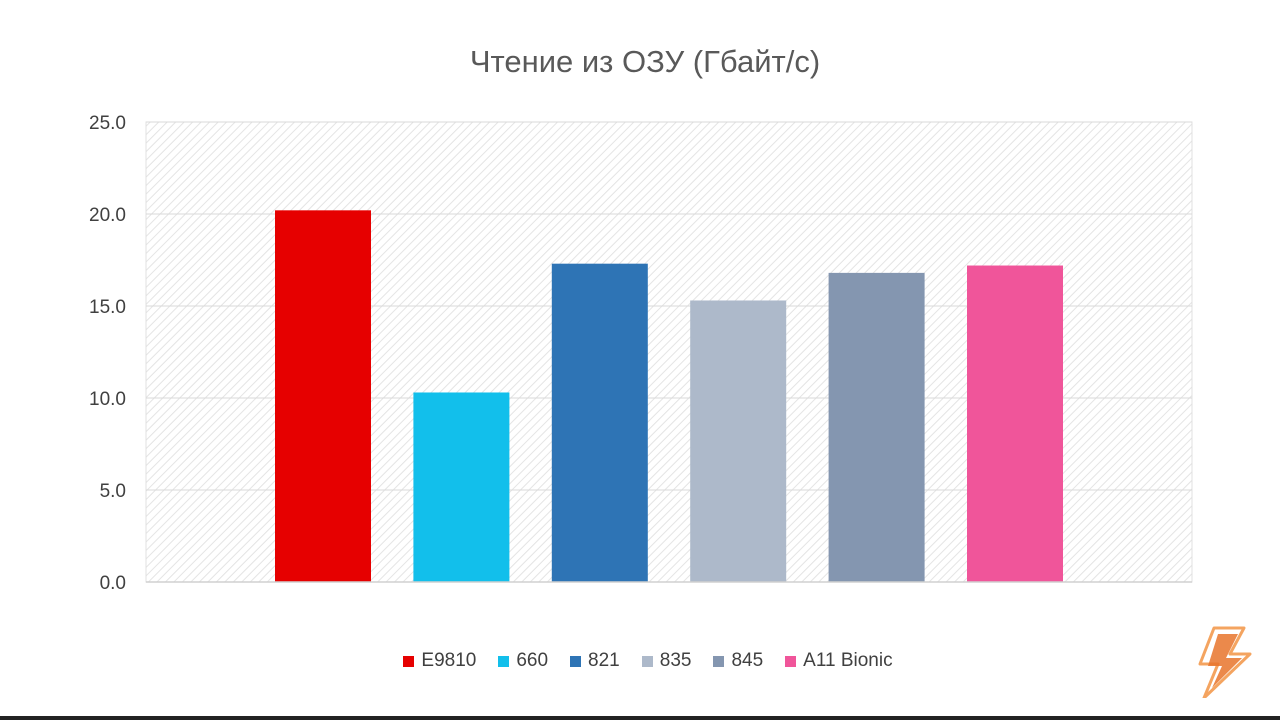 The width and height of the screenshot is (1280, 720). What do you see at coordinates (1015, 423) in the screenshot?
I see `bar-a11-bionic` at bounding box center [1015, 423].